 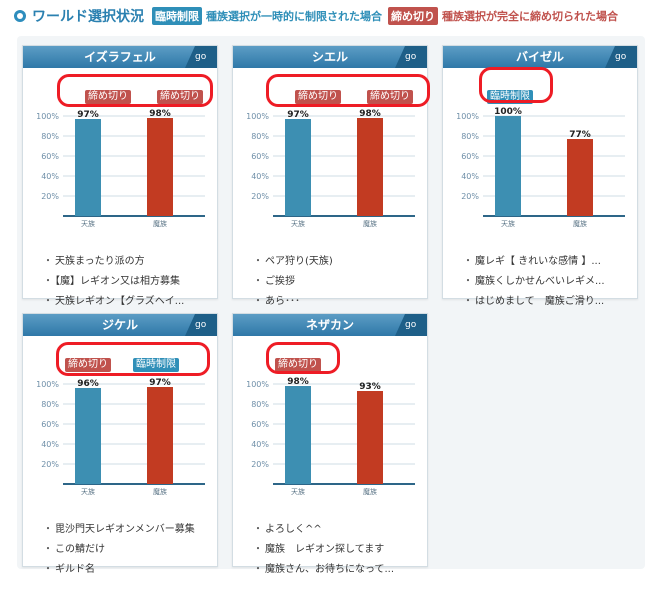 What do you see at coordinates (128, 530) in the screenshot?
I see `recruit-post-link: 毘沙門天レギオンメンバー募集` at bounding box center [128, 530].